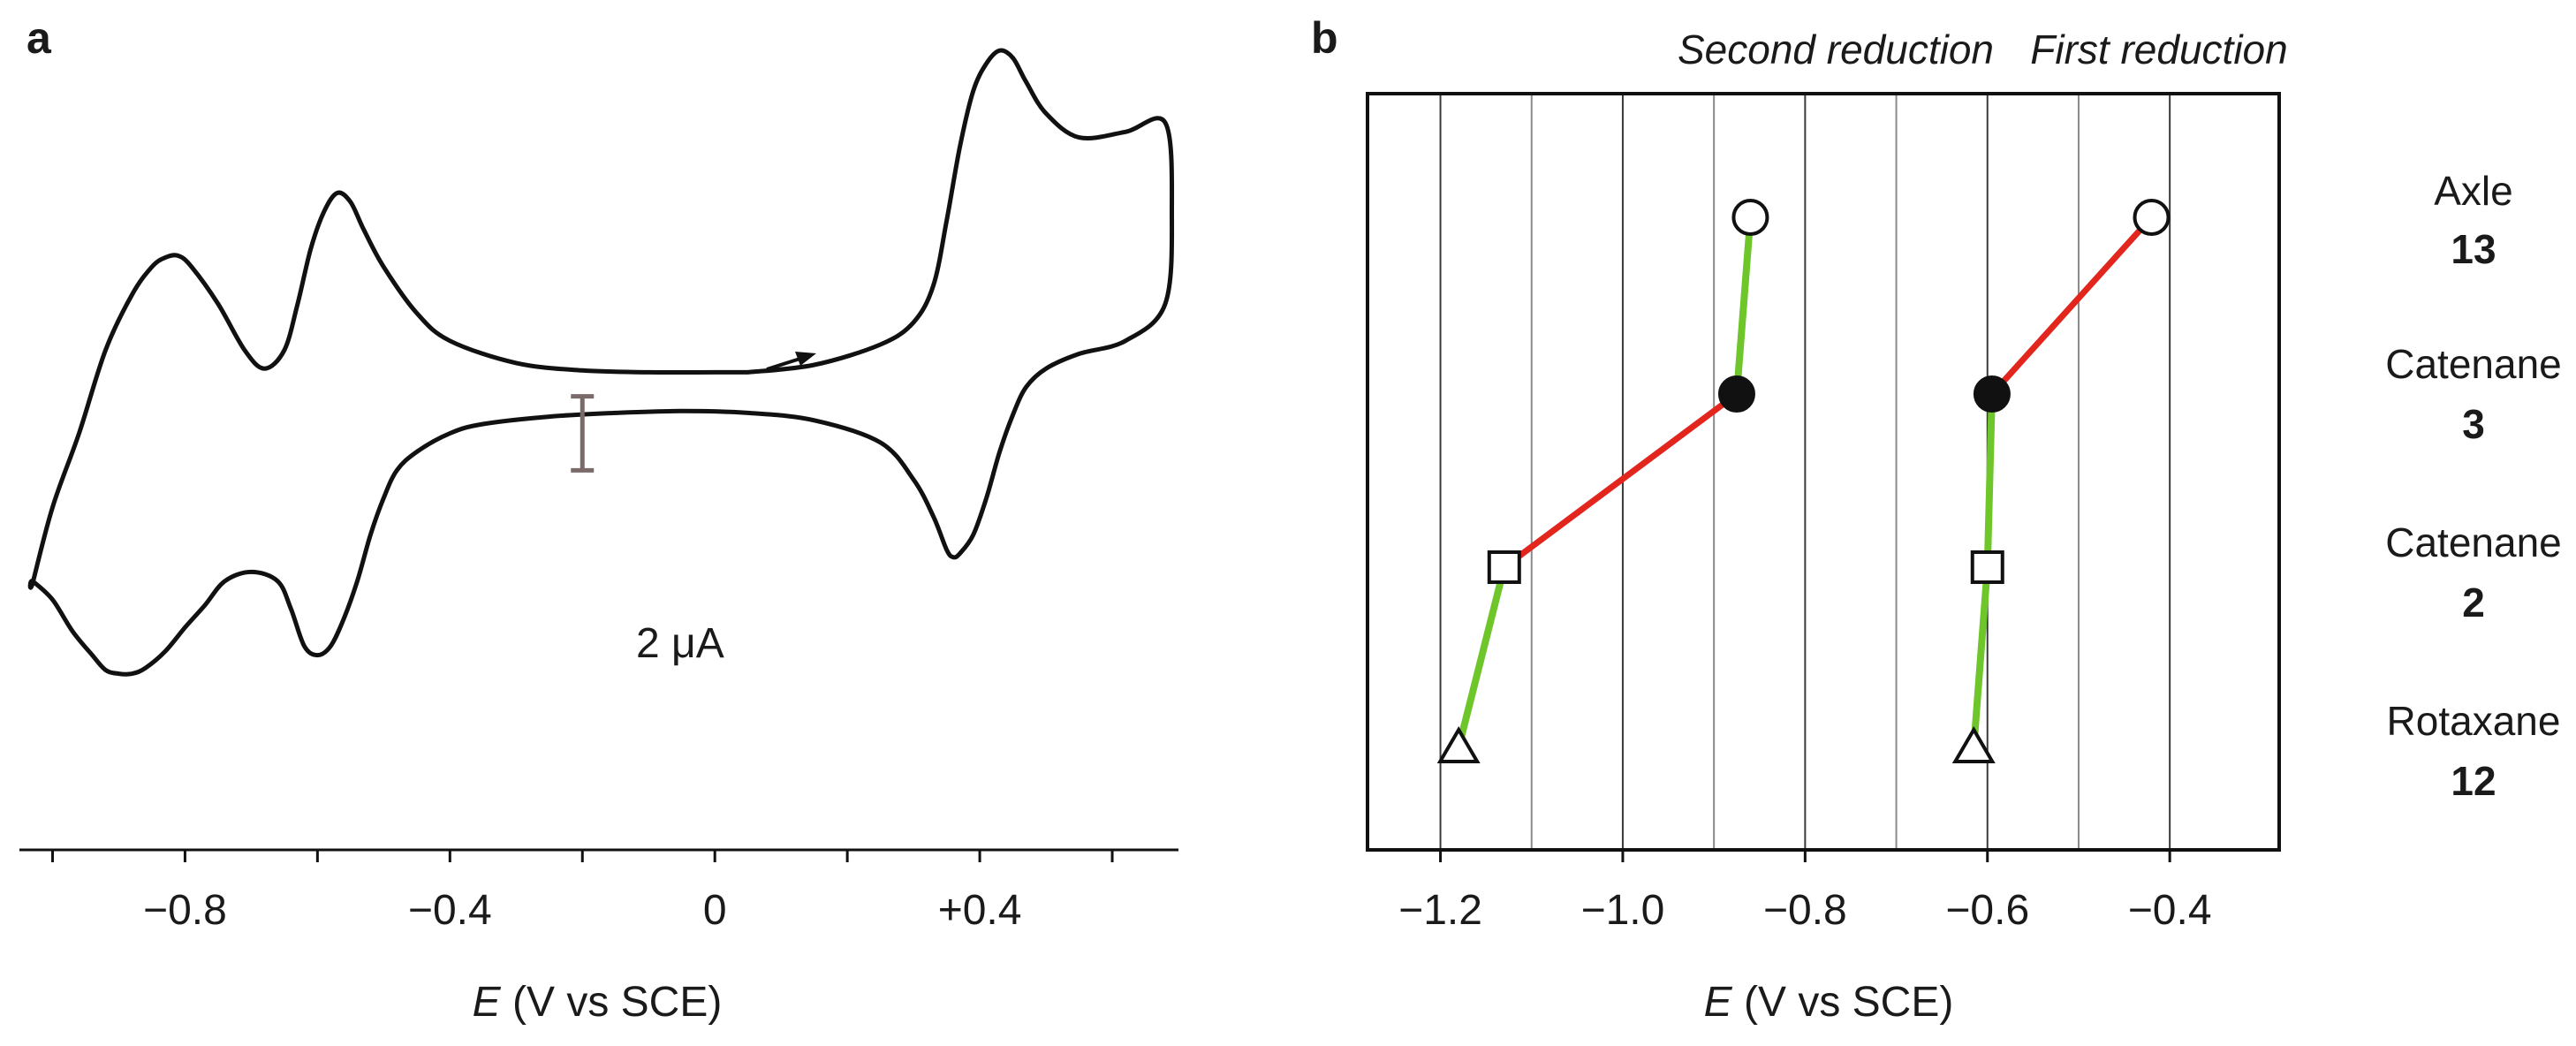 This screenshot has width=2576, height=1046. What do you see at coordinates (2473, 191) in the screenshot?
I see `row-name-axle: Axle` at bounding box center [2473, 191].